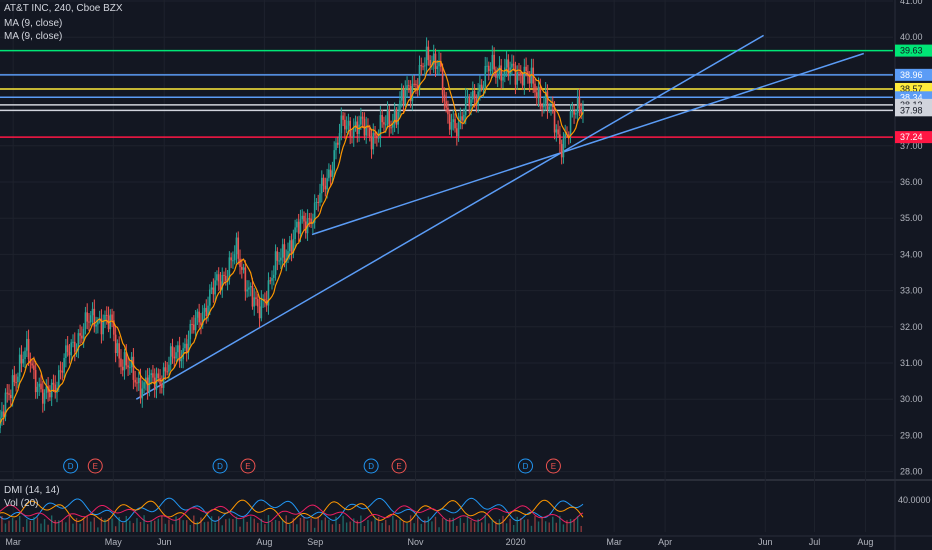  What do you see at coordinates (33, 36) in the screenshot?
I see `ma-legend-2: MA (9, close)` at bounding box center [33, 36].